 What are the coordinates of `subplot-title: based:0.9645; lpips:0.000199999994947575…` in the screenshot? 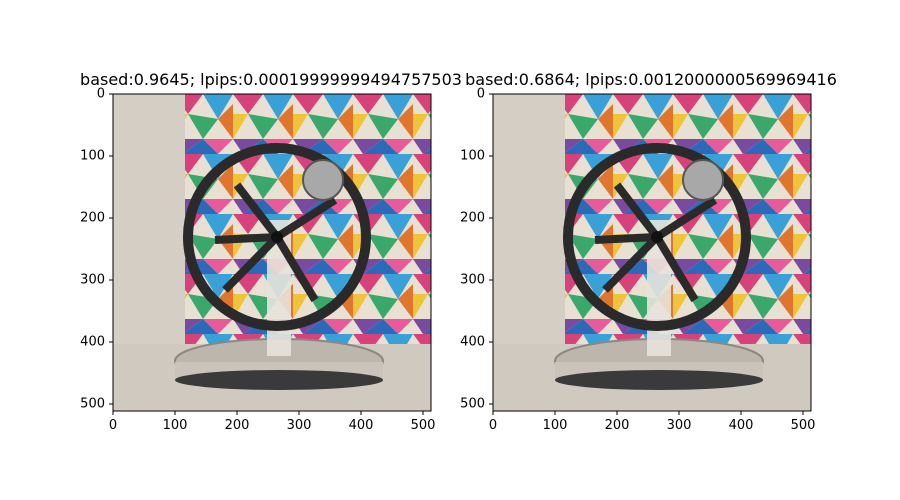 It's located at (271, 79).